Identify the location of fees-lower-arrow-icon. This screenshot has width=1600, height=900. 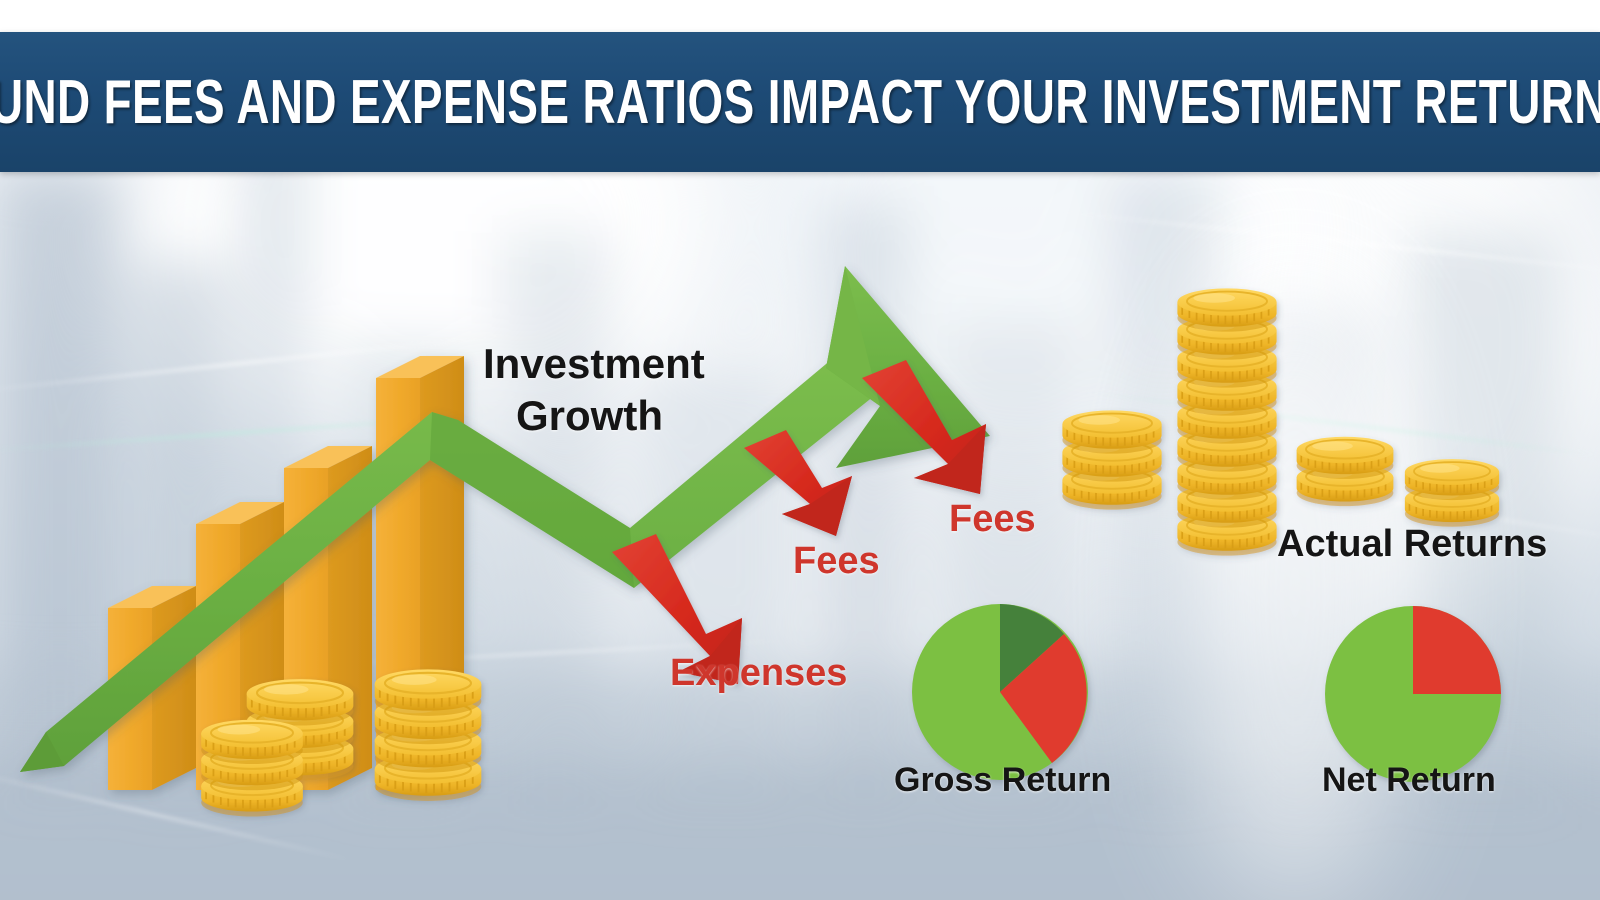
(798, 483).